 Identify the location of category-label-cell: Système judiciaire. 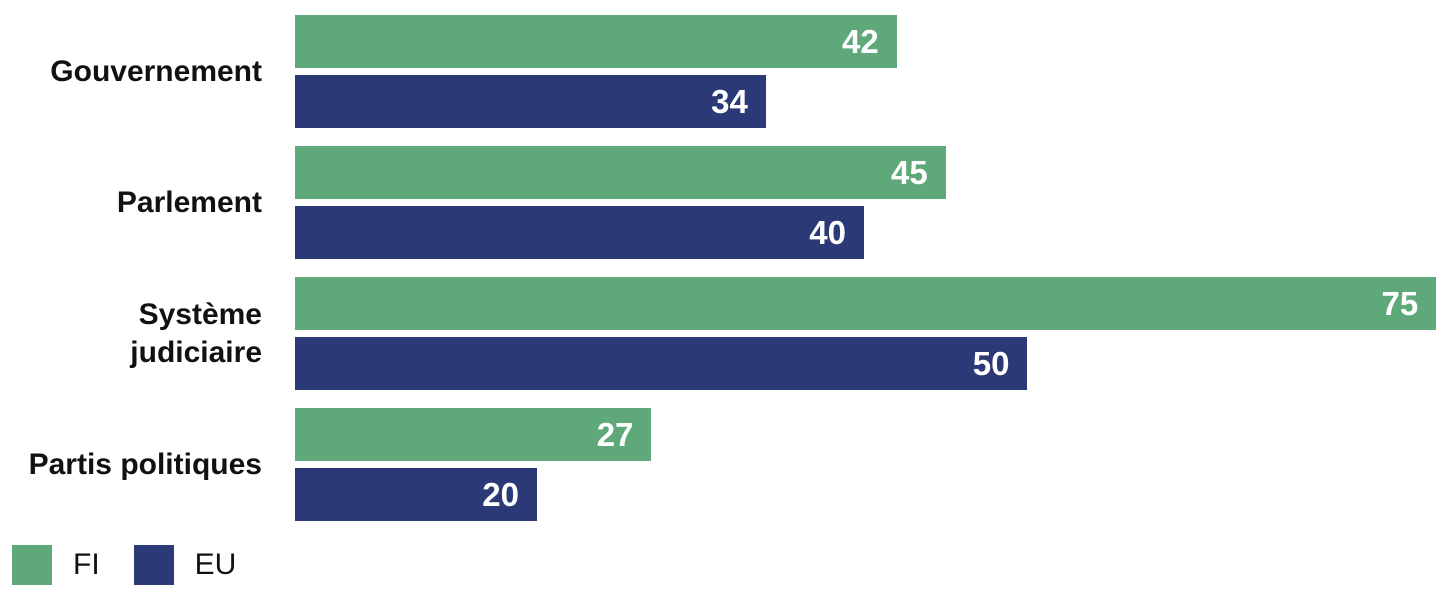
(147, 333).